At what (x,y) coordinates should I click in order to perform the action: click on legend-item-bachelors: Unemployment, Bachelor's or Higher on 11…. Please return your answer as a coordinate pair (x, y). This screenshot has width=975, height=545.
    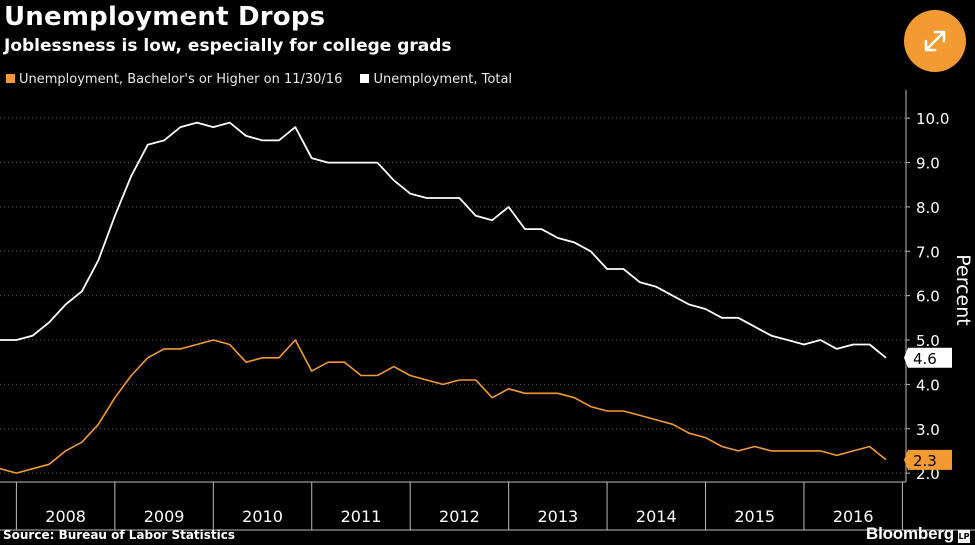
    Looking at the image, I should click on (176, 79).